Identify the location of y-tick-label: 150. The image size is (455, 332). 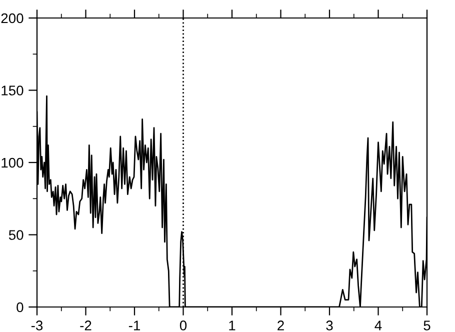
(13, 91).